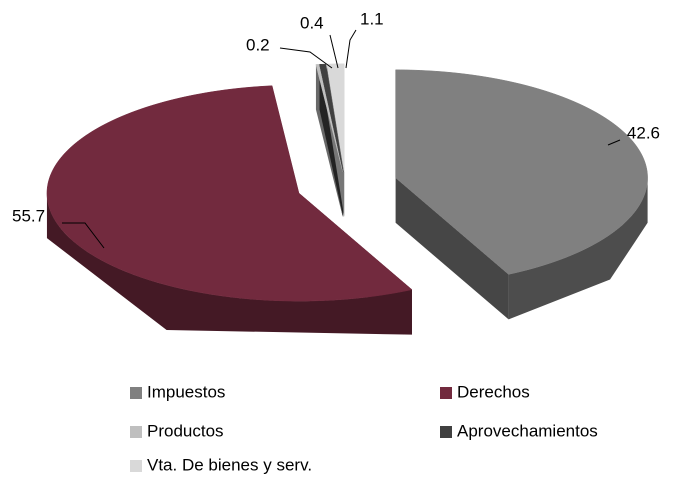  Describe the element at coordinates (258, 44) in the screenshot. I see `data-label: 0.2` at that location.